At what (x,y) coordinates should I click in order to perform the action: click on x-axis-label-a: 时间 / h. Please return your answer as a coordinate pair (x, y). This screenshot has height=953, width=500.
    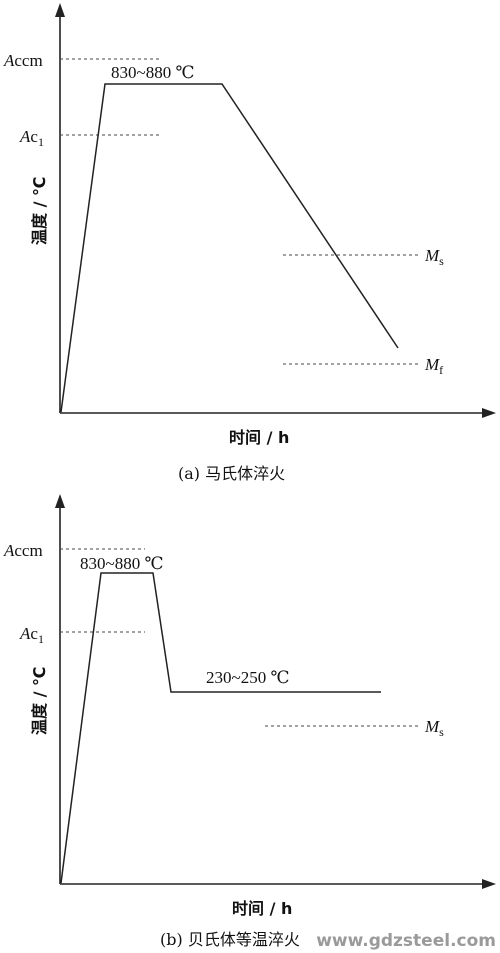
    Looking at the image, I should click on (259, 437).